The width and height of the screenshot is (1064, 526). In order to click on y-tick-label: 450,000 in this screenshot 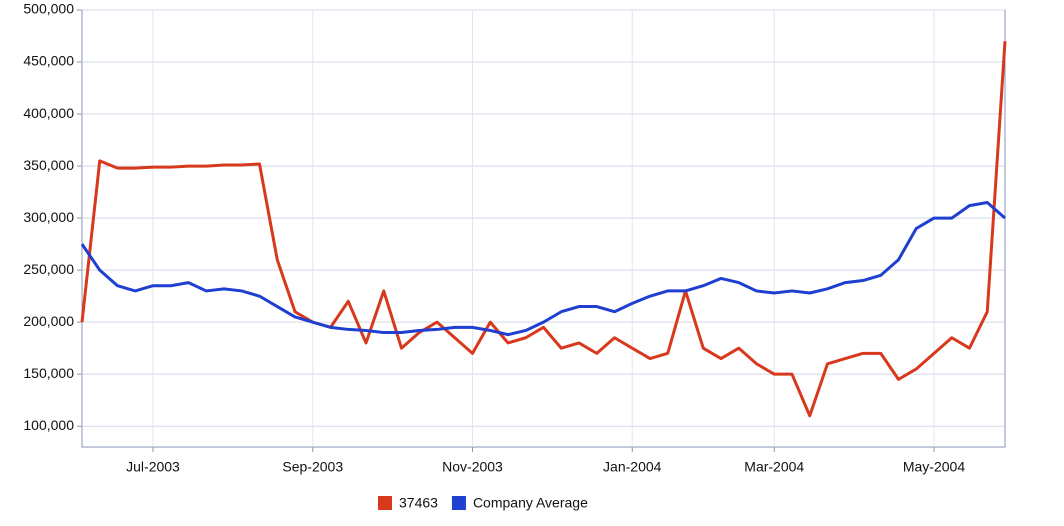, I will do `click(48, 61)`.